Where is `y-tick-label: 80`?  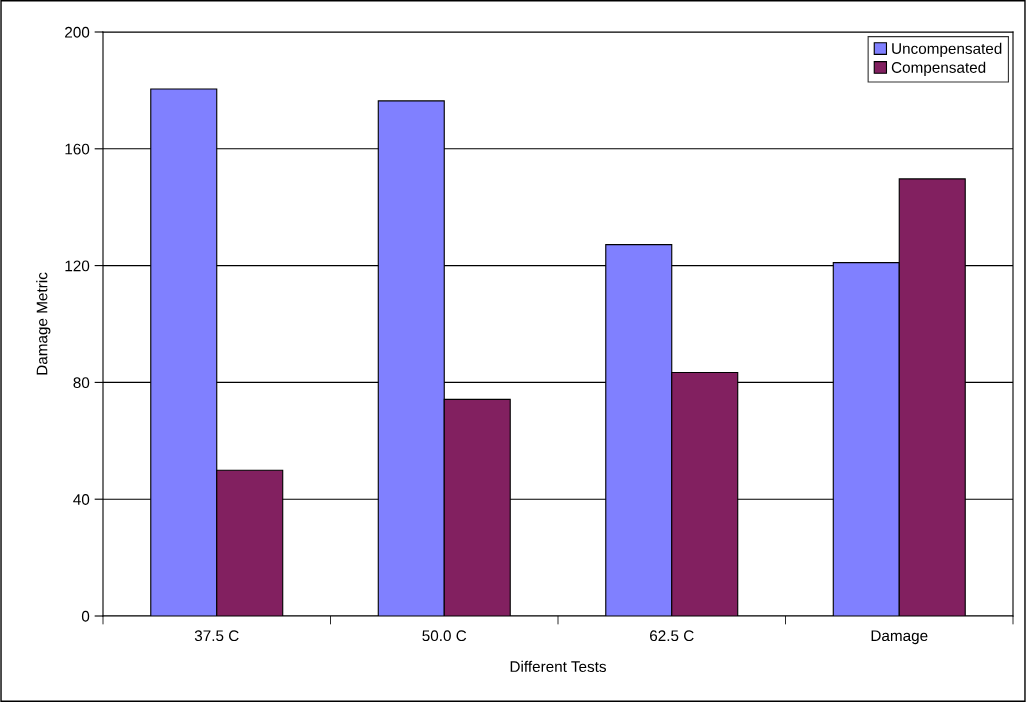 y-tick-label: 80 is located at coordinates (81, 383).